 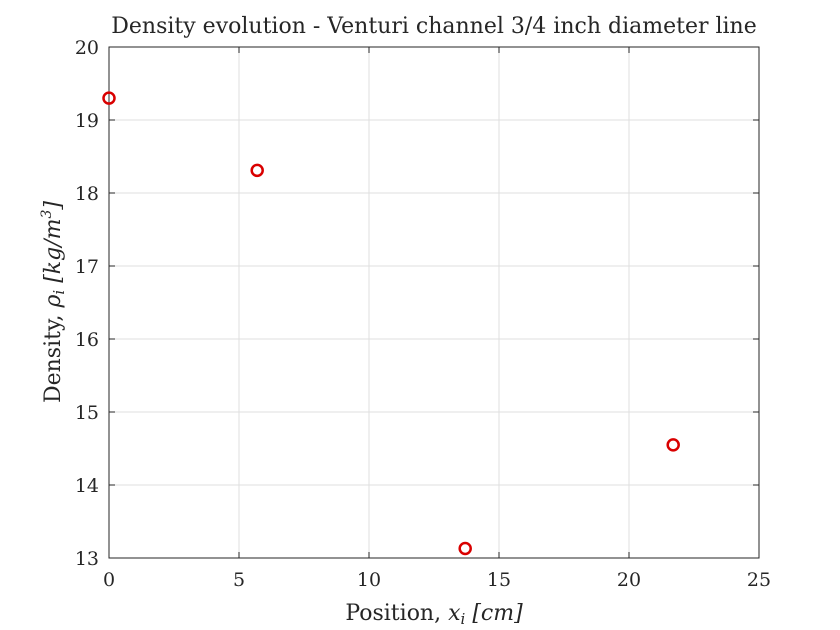 I want to click on y-axis-label-prefix: Density,, so click(x=53, y=356).